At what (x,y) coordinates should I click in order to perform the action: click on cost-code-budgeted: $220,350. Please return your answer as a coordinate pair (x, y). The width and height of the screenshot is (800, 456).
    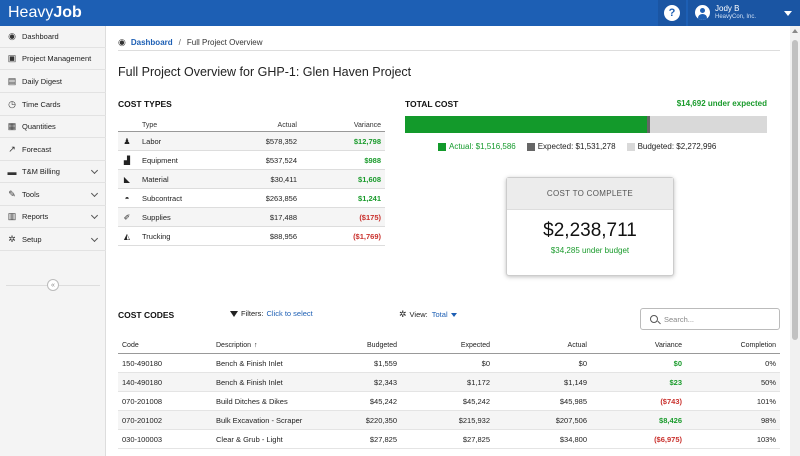
    Looking at the image, I should click on (381, 420).